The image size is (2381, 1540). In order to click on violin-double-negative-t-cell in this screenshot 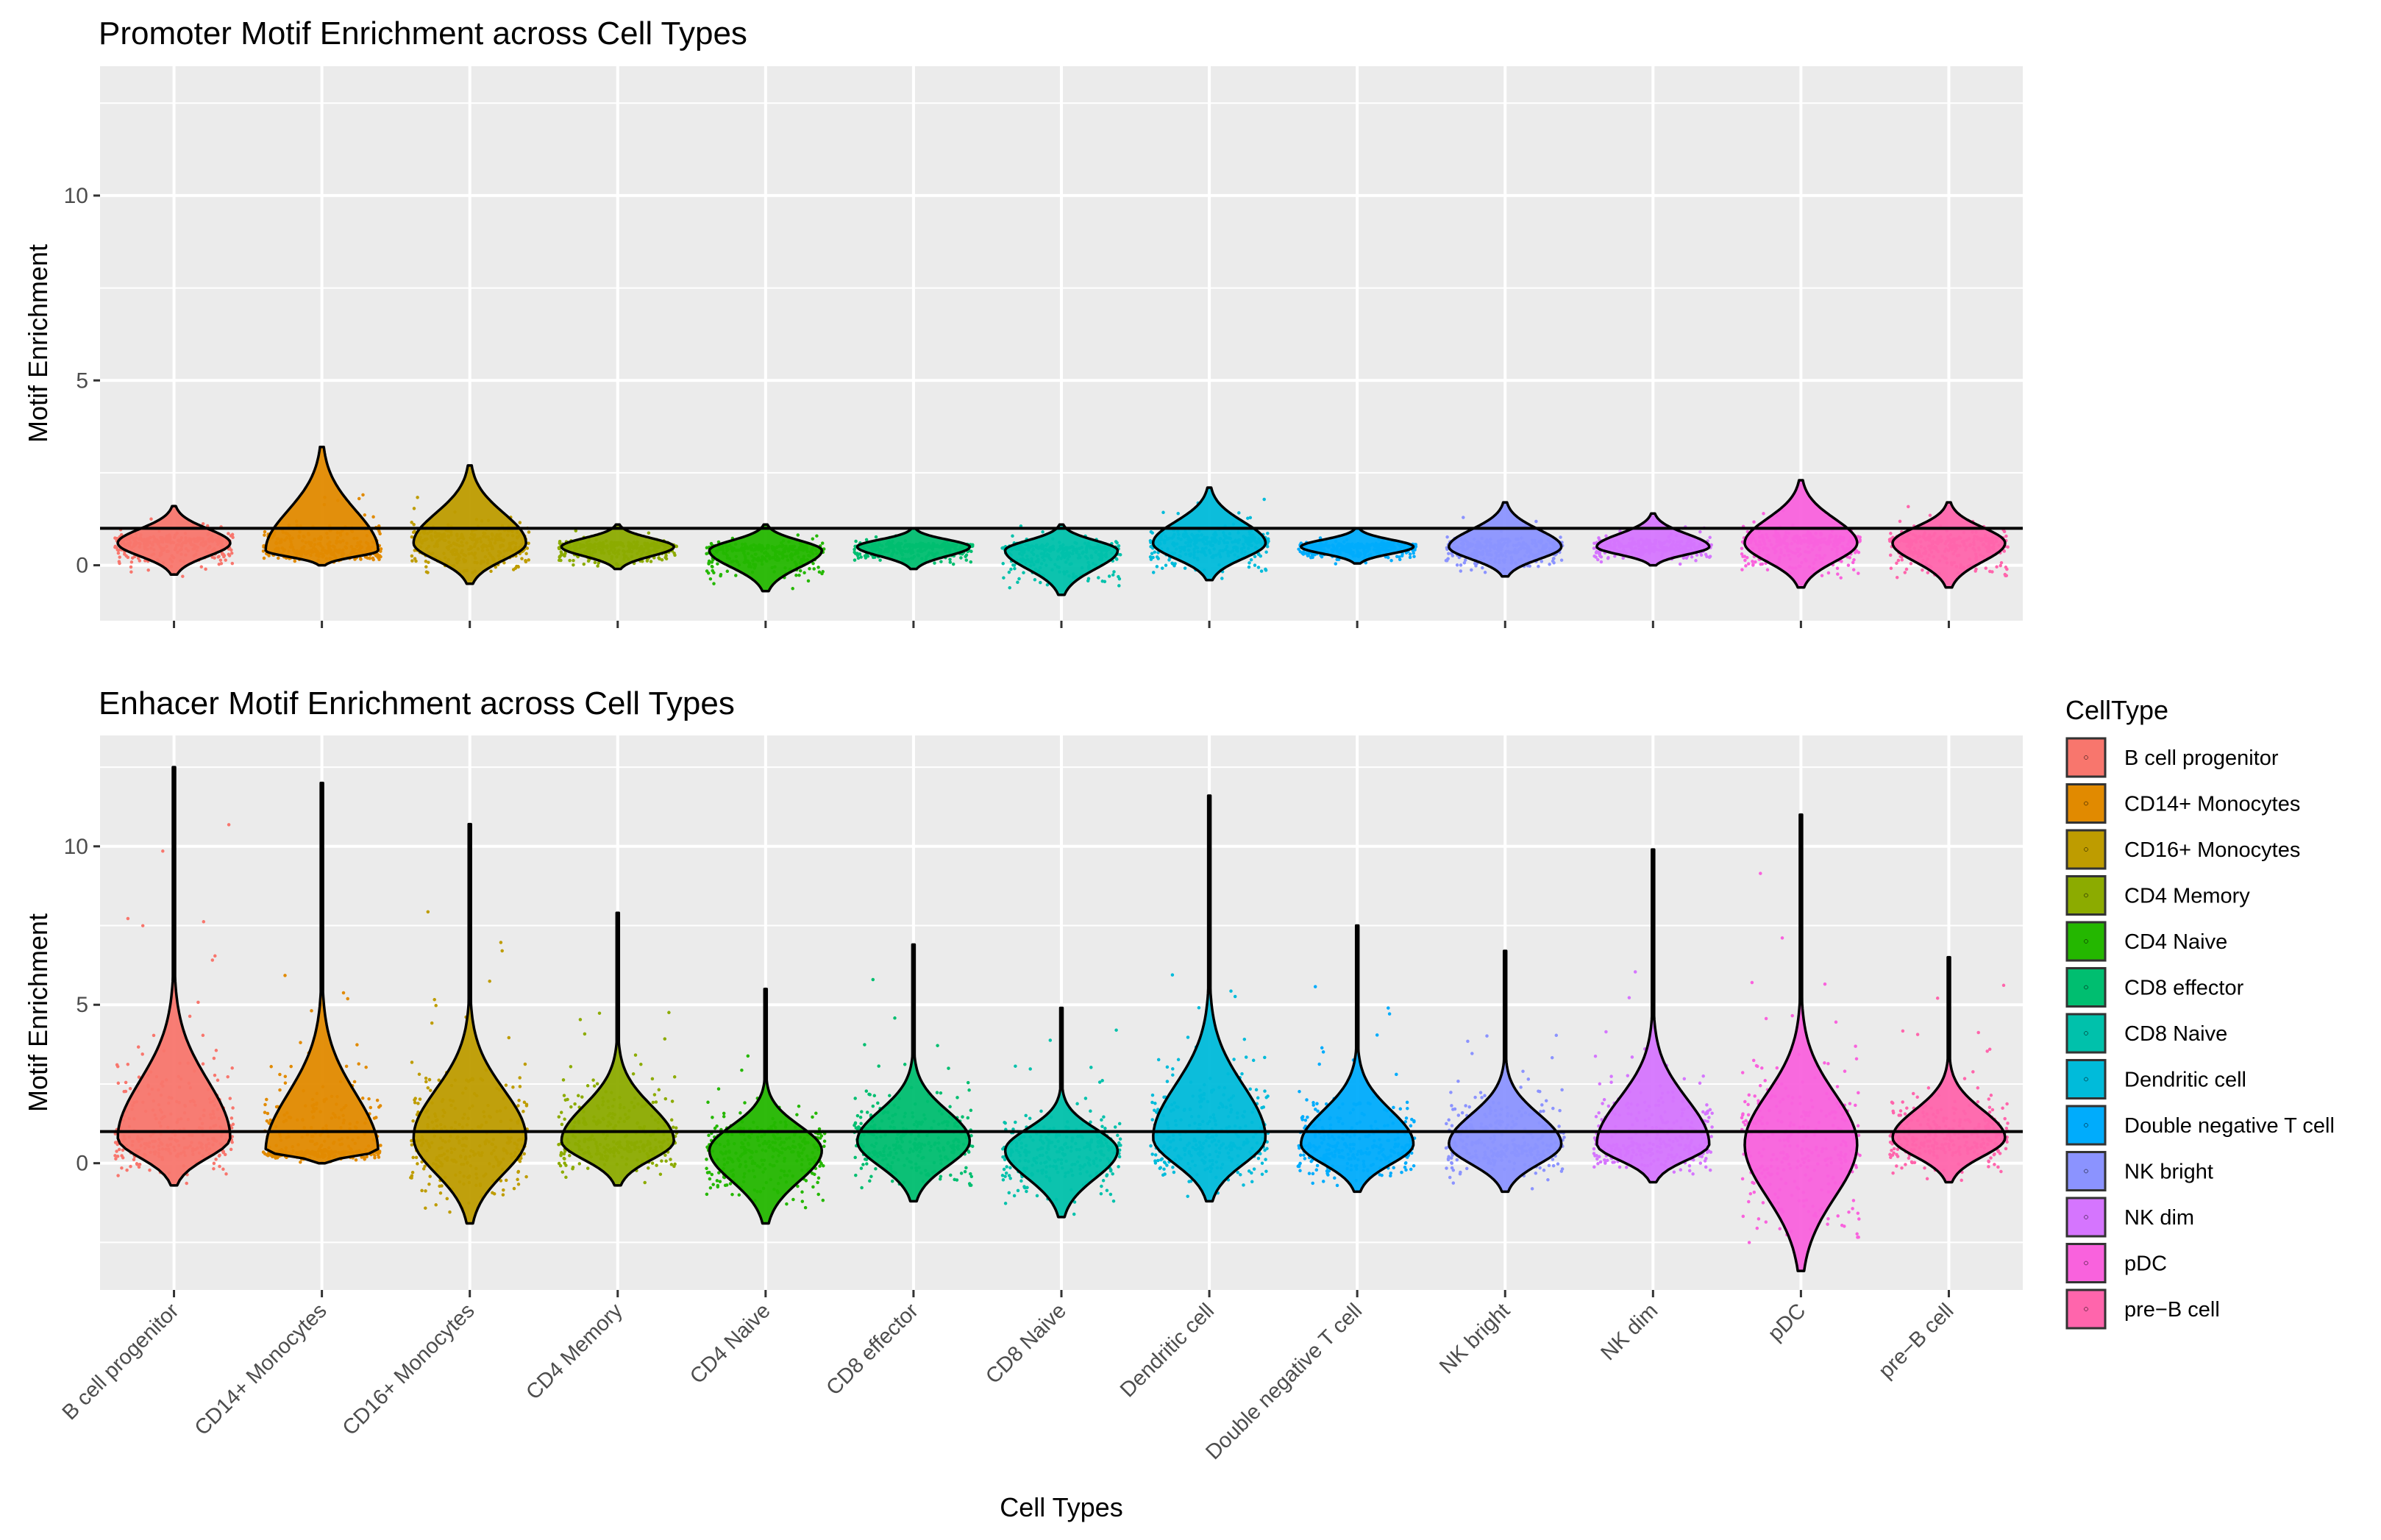, I will do `click(1358, 1059)`.